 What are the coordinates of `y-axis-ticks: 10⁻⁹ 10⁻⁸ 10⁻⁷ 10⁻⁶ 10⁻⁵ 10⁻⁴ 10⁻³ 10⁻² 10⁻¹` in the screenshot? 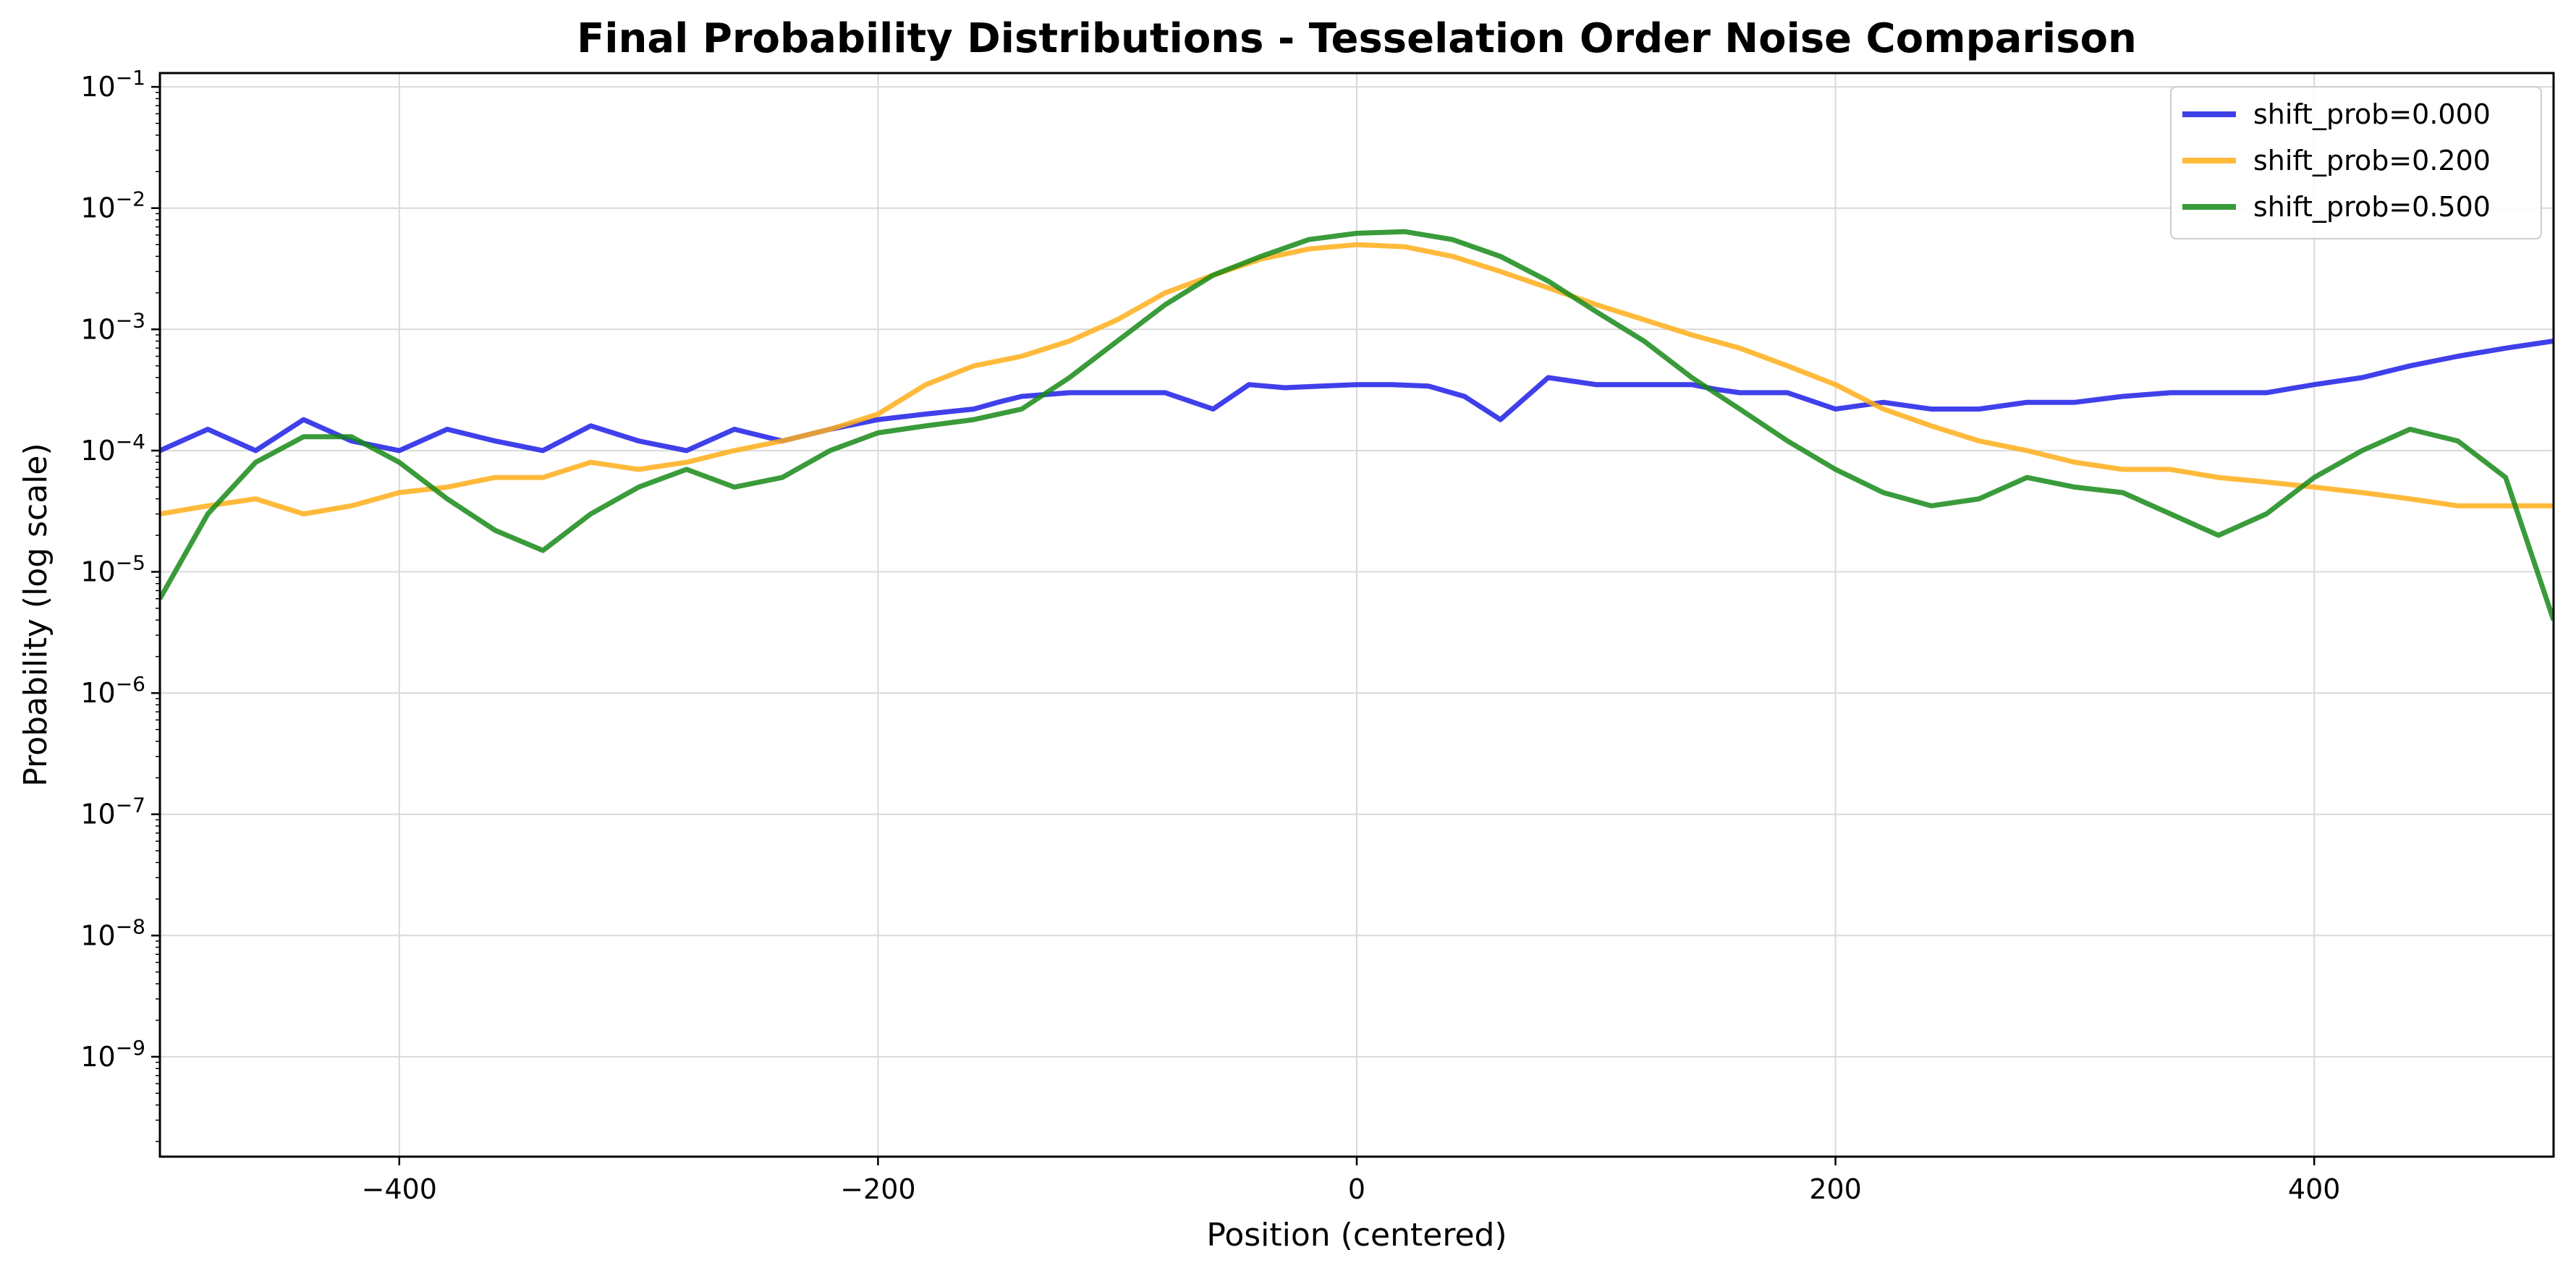 It's located at (120, 604).